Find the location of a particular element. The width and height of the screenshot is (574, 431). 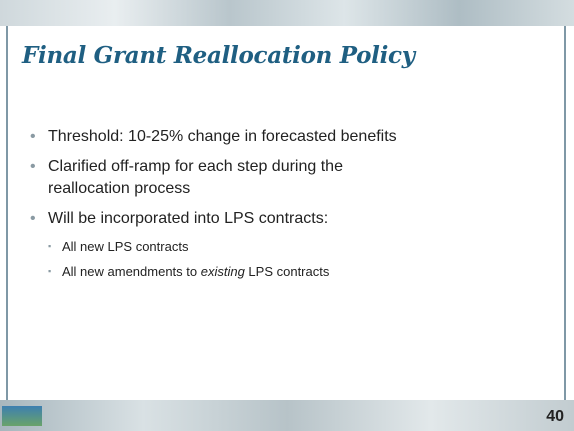

sub-bullet-text: LPS contracts is located at coordinates (287, 271).